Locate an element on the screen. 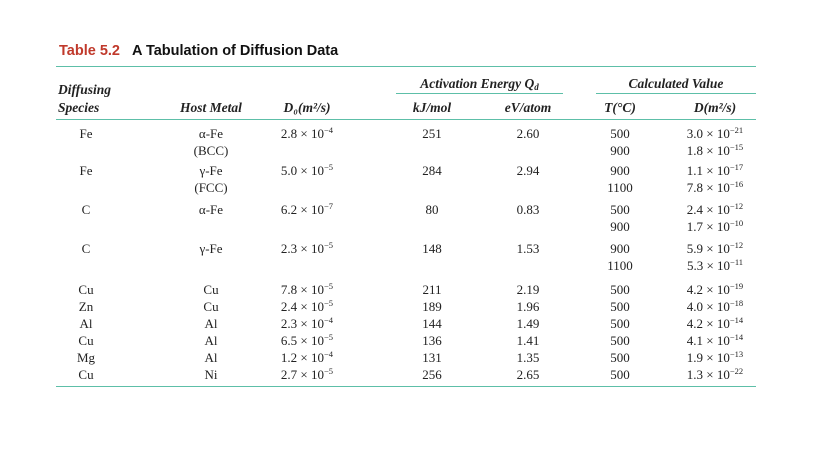 This screenshot has height=461, width=828. kj-mol-cell: 148 is located at coordinates (432, 248).